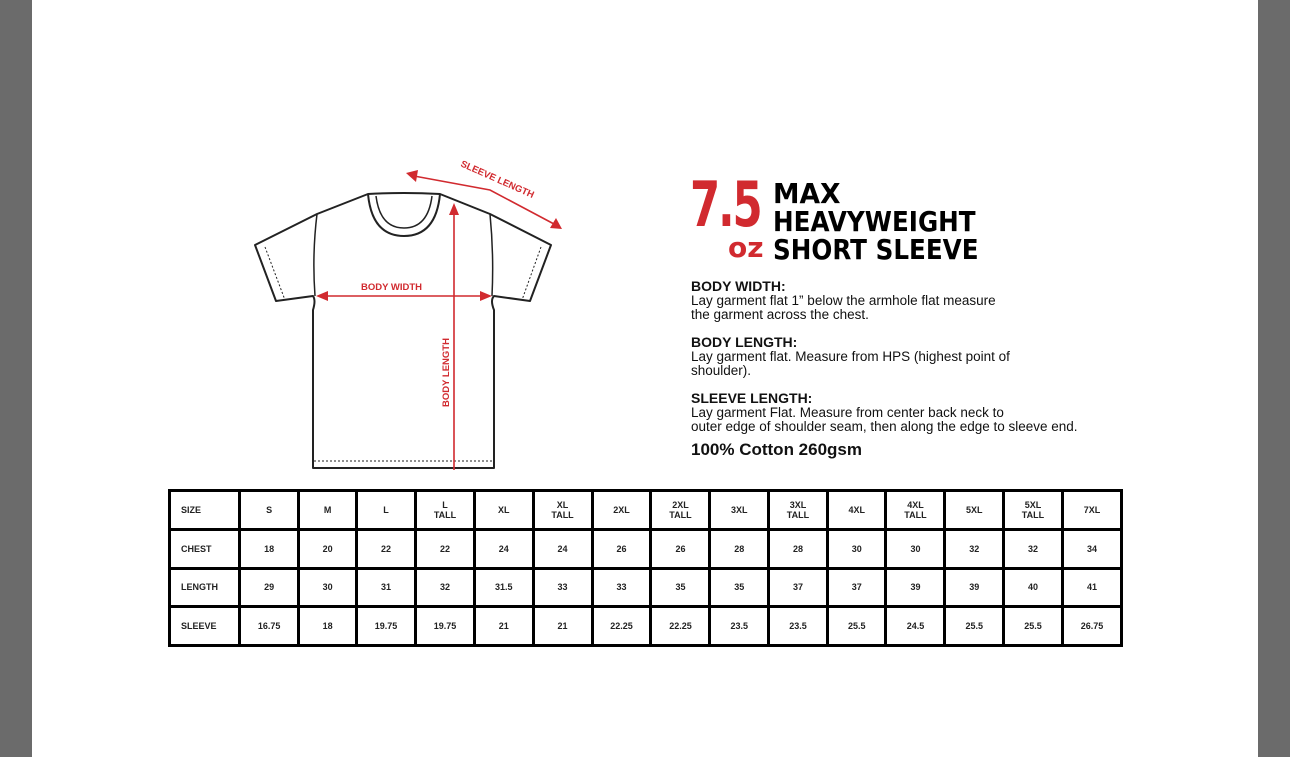 The image size is (1290, 757). I want to click on body-width-label: BODY WIDTH, so click(391, 287).